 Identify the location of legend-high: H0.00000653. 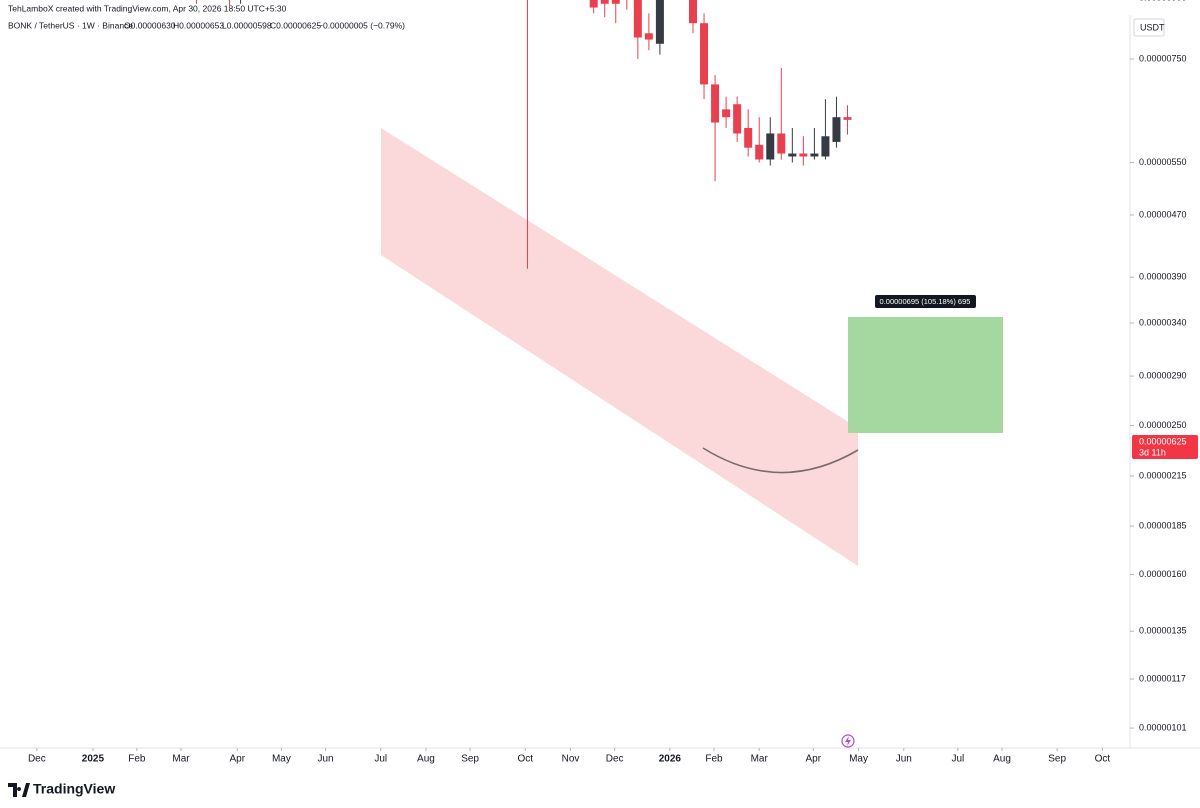
(198, 25).